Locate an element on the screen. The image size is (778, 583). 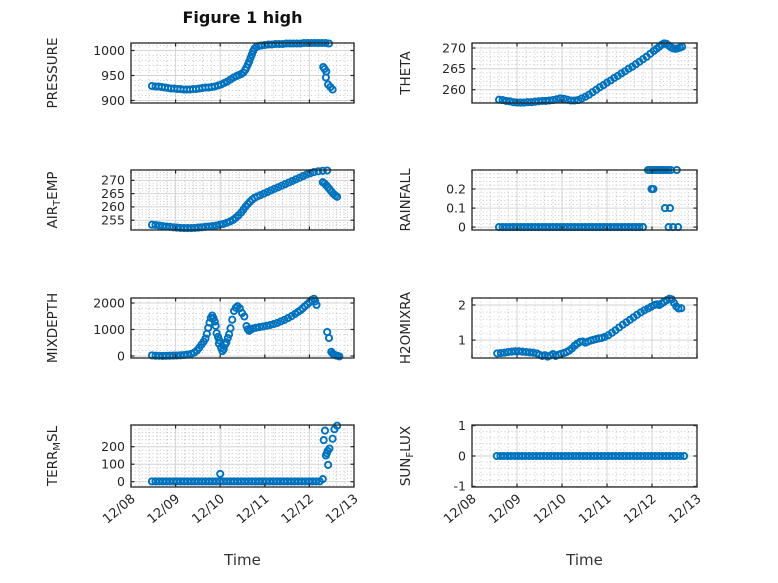
y-tick-label: 200 is located at coordinates (113, 446).